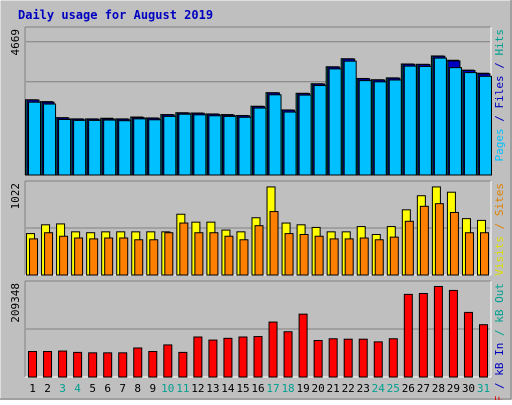 Image resolution: width=512 pixels, height=405 pixels. What do you see at coordinates (499, 45) in the screenshot?
I see `legend-item-4: Hits` at bounding box center [499, 45].